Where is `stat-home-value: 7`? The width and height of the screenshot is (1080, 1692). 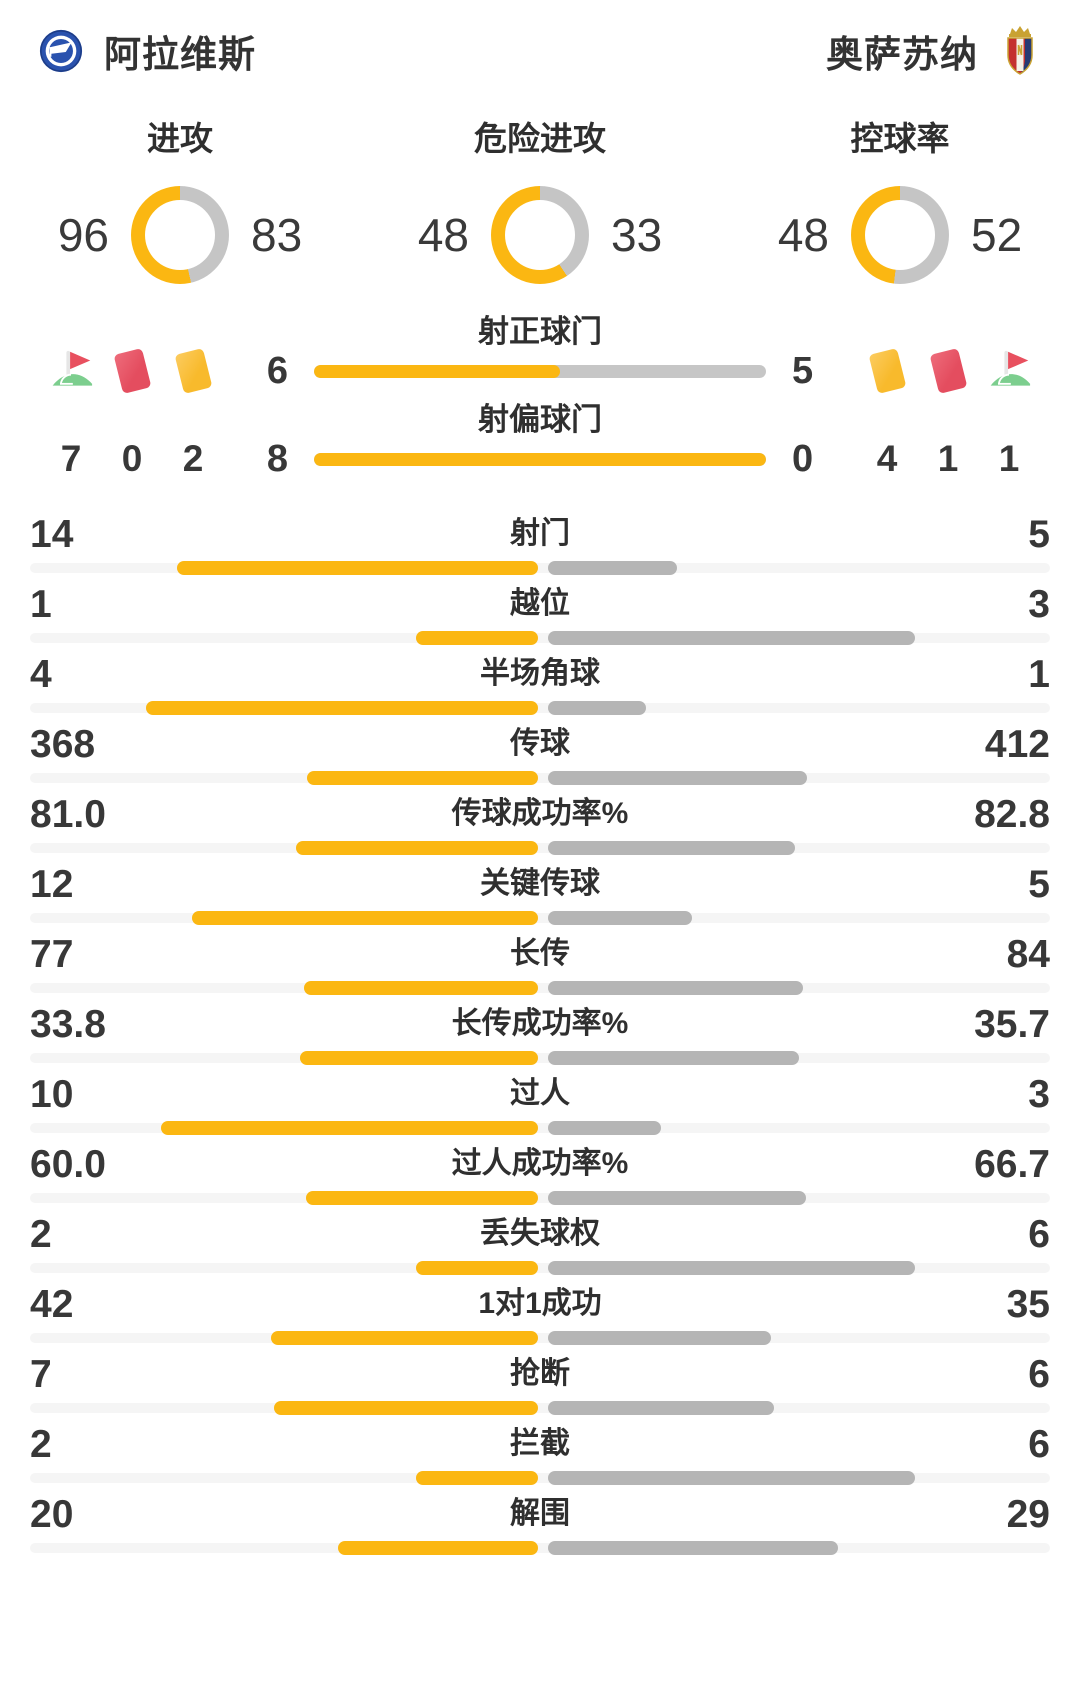 stat-home-value: 7 is located at coordinates (41, 1374).